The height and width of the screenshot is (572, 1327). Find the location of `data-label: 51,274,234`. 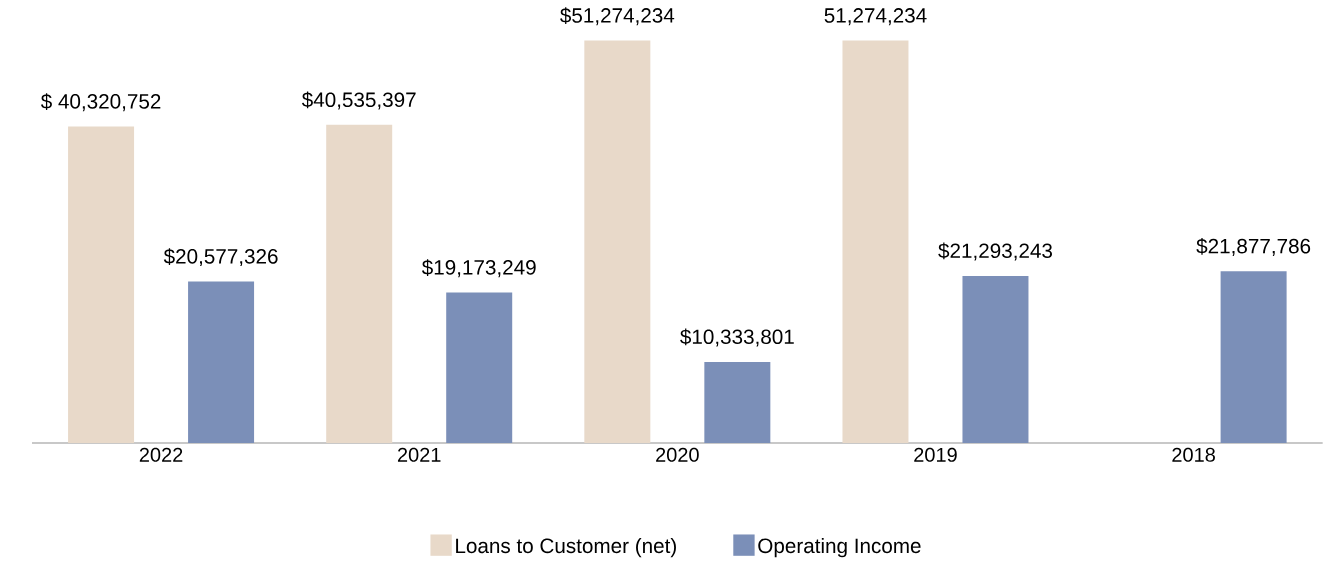

data-label: 51,274,234 is located at coordinates (875, 17).